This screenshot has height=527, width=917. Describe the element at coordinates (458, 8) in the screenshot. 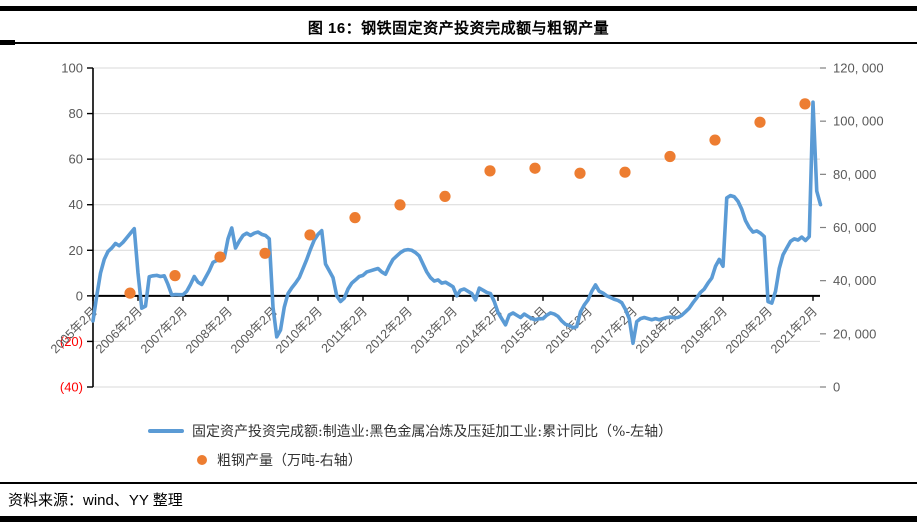

I see `top-border-bar` at that location.